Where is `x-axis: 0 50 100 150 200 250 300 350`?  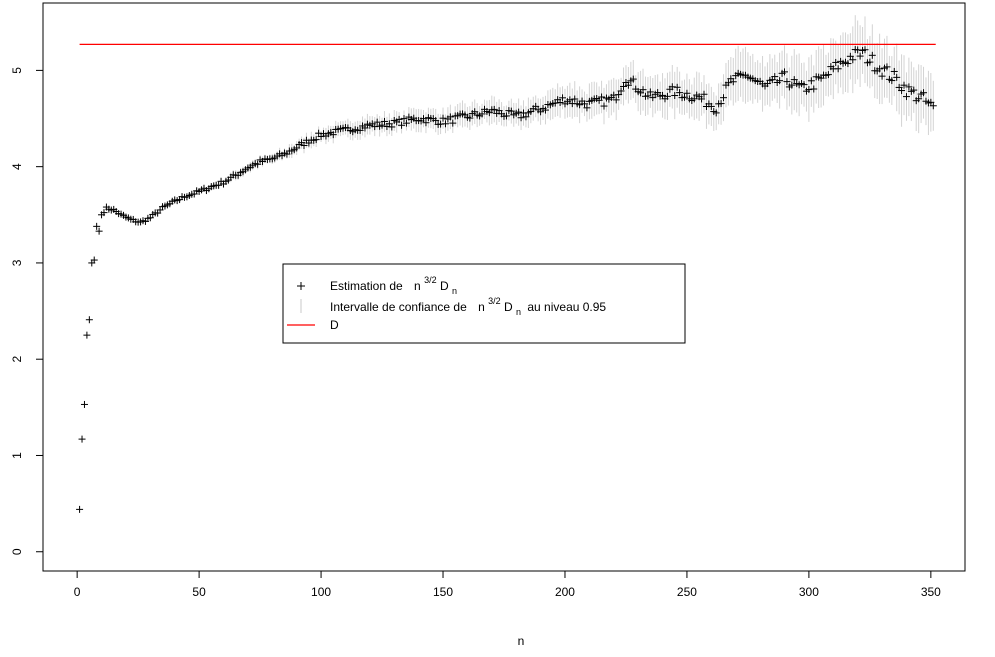
x-axis: 0 50 100 150 200 250 300 350 is located at coordinates (507, 584).